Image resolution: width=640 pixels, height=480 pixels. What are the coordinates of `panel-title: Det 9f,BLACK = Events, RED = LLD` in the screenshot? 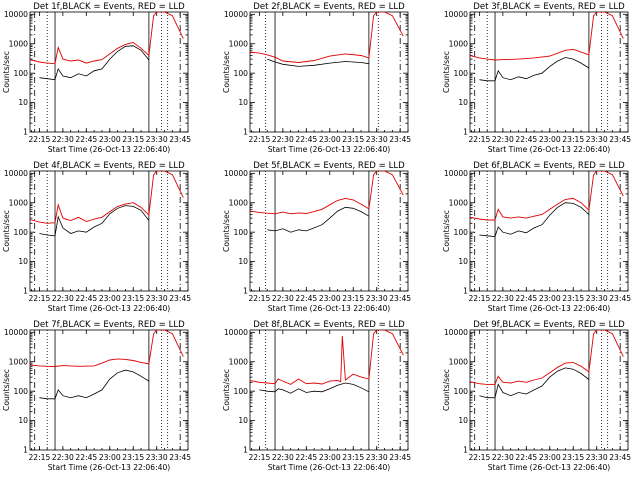 It's located at (549, 325).